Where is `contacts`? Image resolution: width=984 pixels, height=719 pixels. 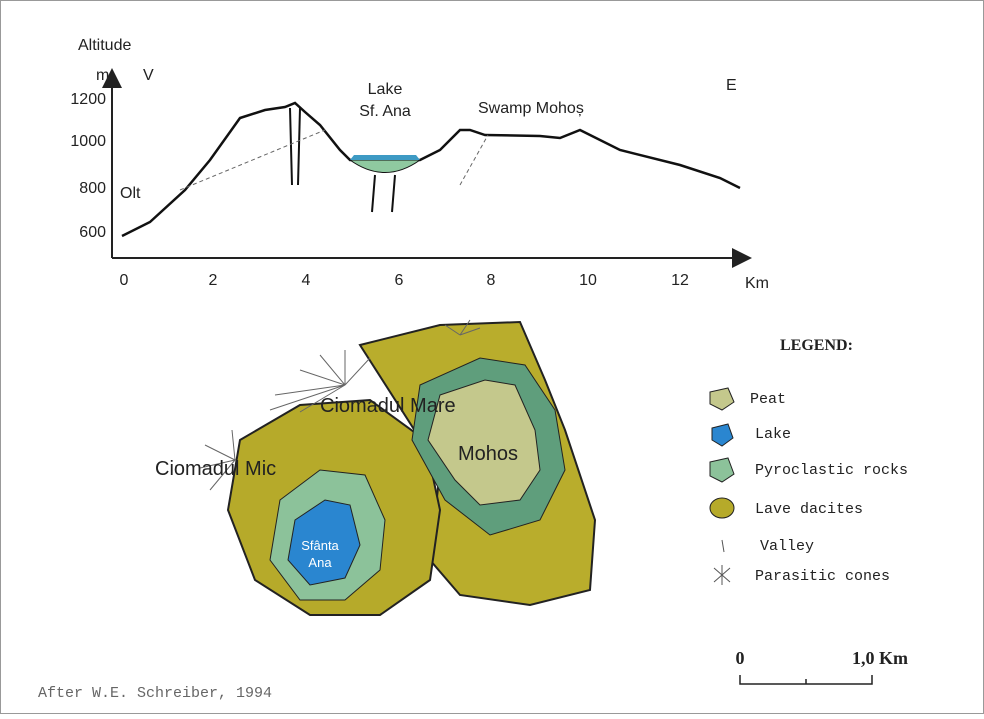 contacts is located at coordinates (334, 160).